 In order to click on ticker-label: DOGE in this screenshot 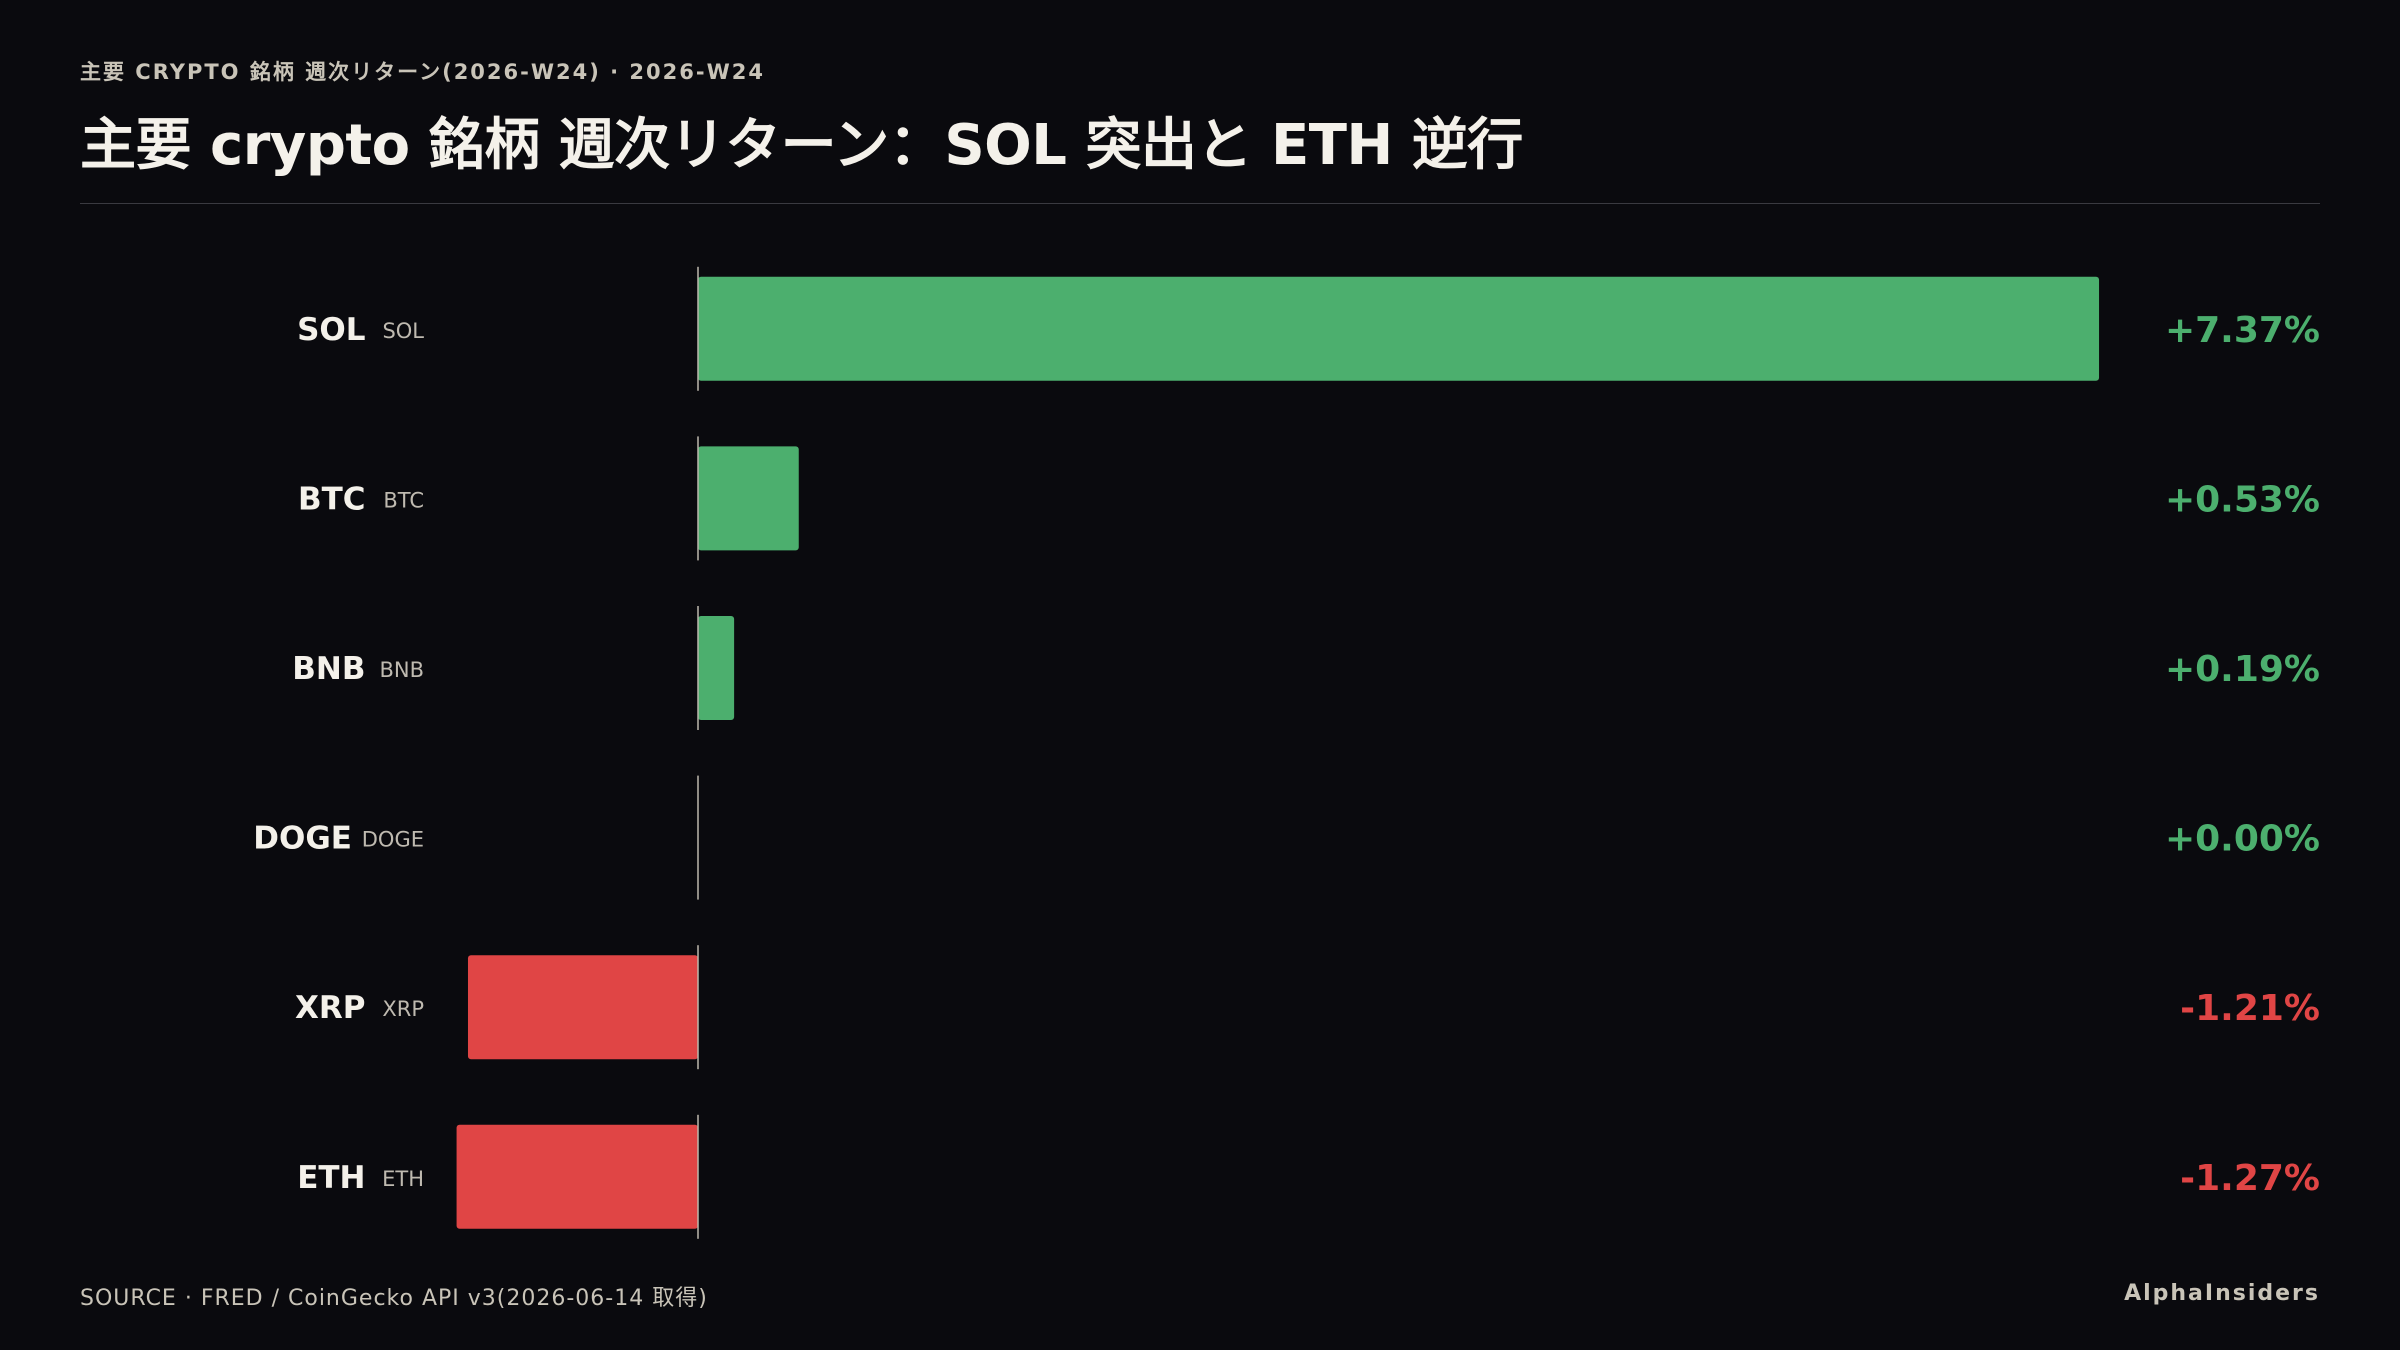, I will do `click(393, 840)`.